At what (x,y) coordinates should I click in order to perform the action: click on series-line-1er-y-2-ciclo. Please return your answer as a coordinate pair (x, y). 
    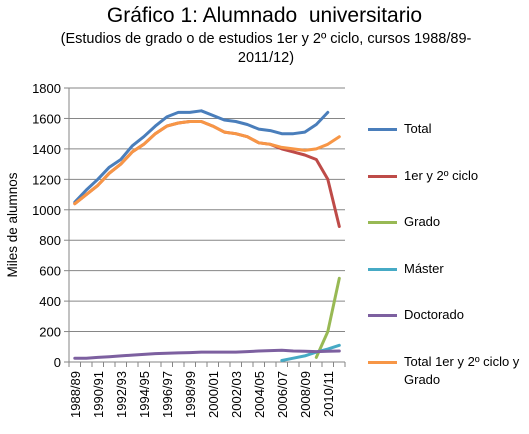
    Looking at the image, I should click on (207, 174).